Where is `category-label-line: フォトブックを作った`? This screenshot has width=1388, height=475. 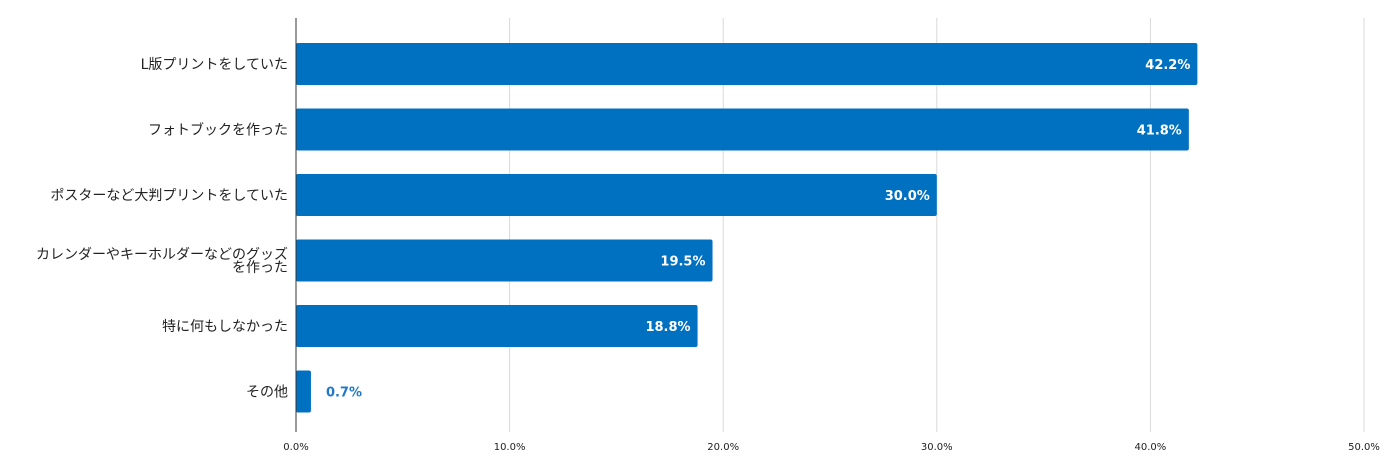
category-label-line: フォトブックを作った is located at coordinates (218, 130).